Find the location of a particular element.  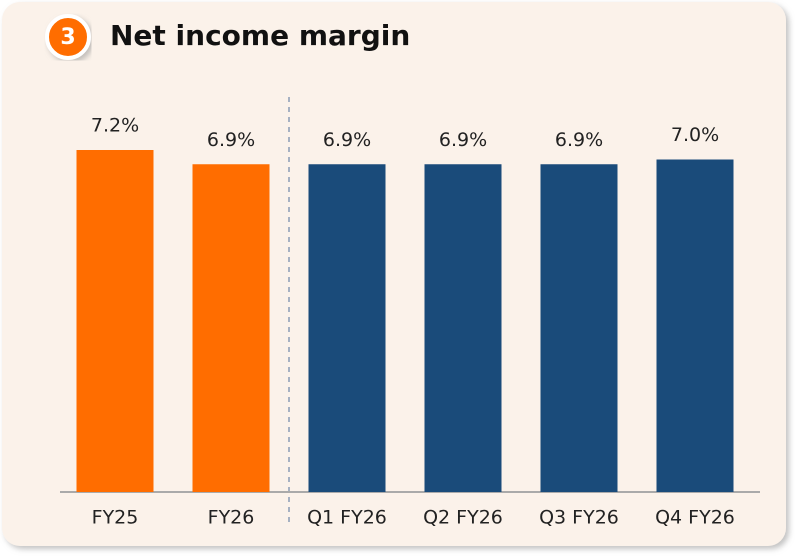

x-tick-label: Q2 FY26 is located at coordinates (463, 518).